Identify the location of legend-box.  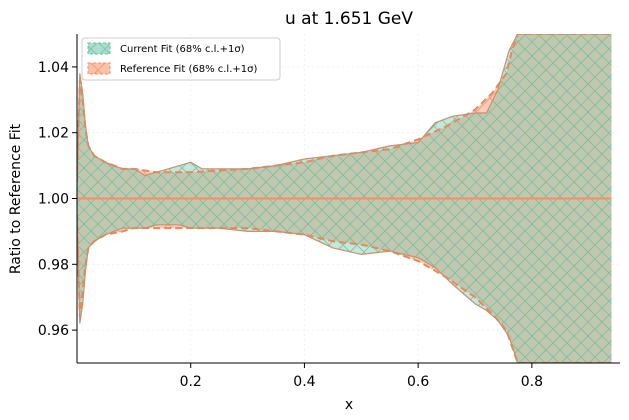
(181, 59).